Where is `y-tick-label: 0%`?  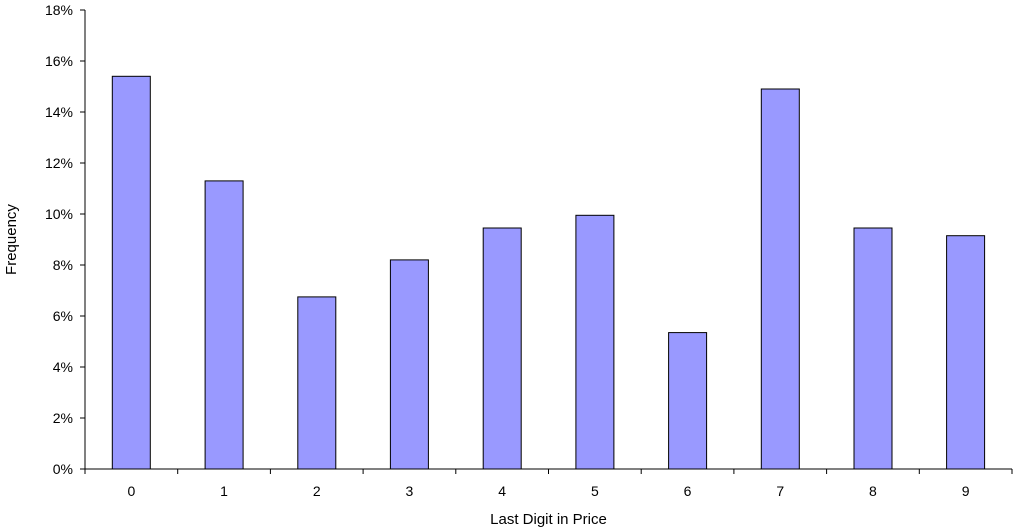
y-tick-label: 0% is located at coordinates (63, 469).